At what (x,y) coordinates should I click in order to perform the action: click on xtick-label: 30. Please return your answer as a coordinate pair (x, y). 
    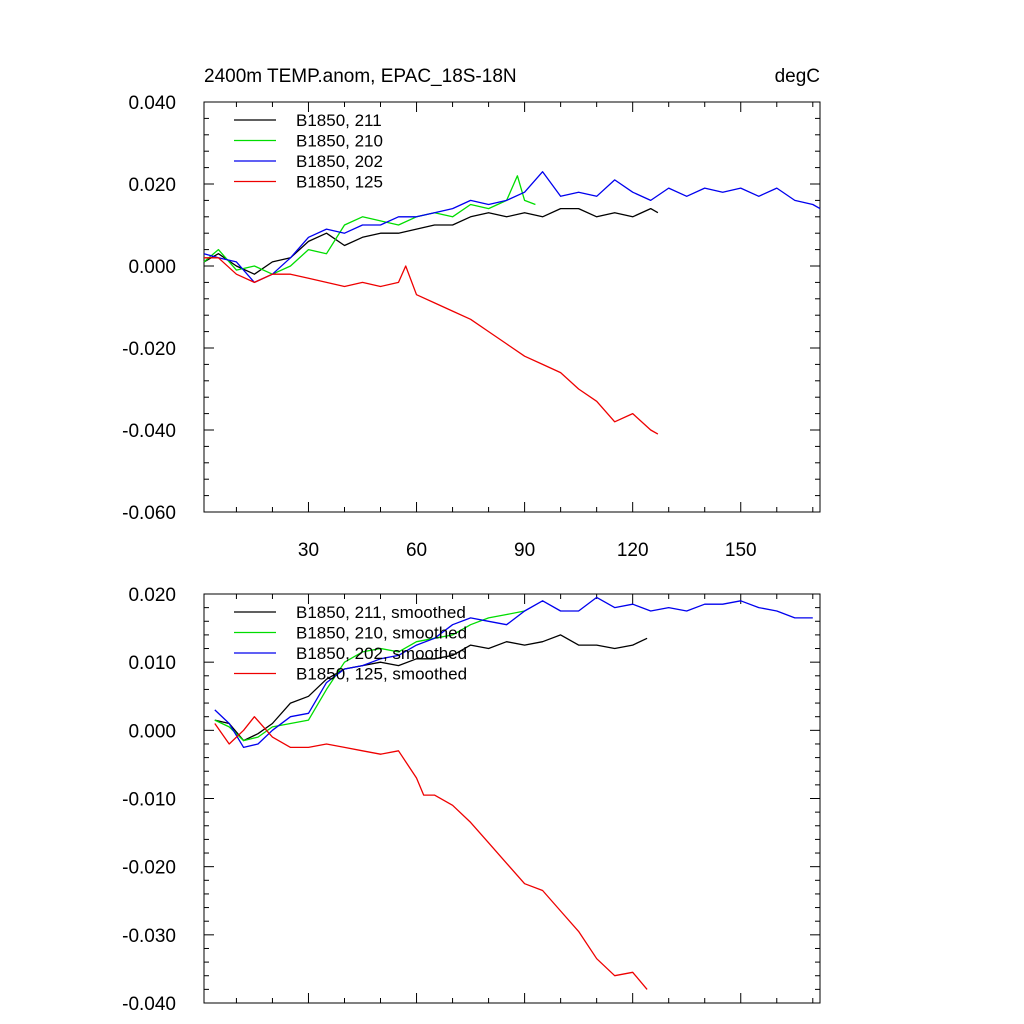
    Looking at the image, I should click on (308, 550).